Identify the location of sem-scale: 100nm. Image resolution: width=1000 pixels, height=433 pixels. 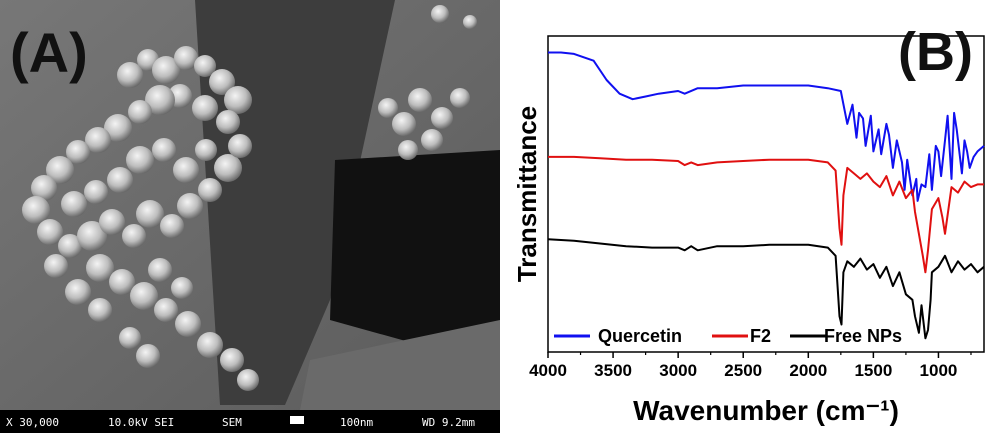
(356, 422).